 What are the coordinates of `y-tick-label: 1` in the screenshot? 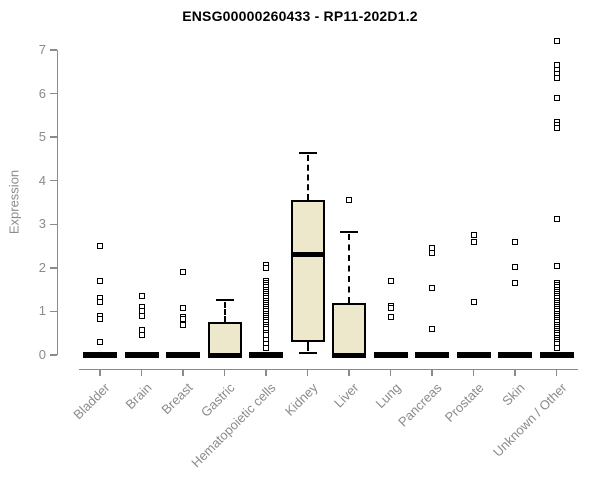 It's located at (42, 311).